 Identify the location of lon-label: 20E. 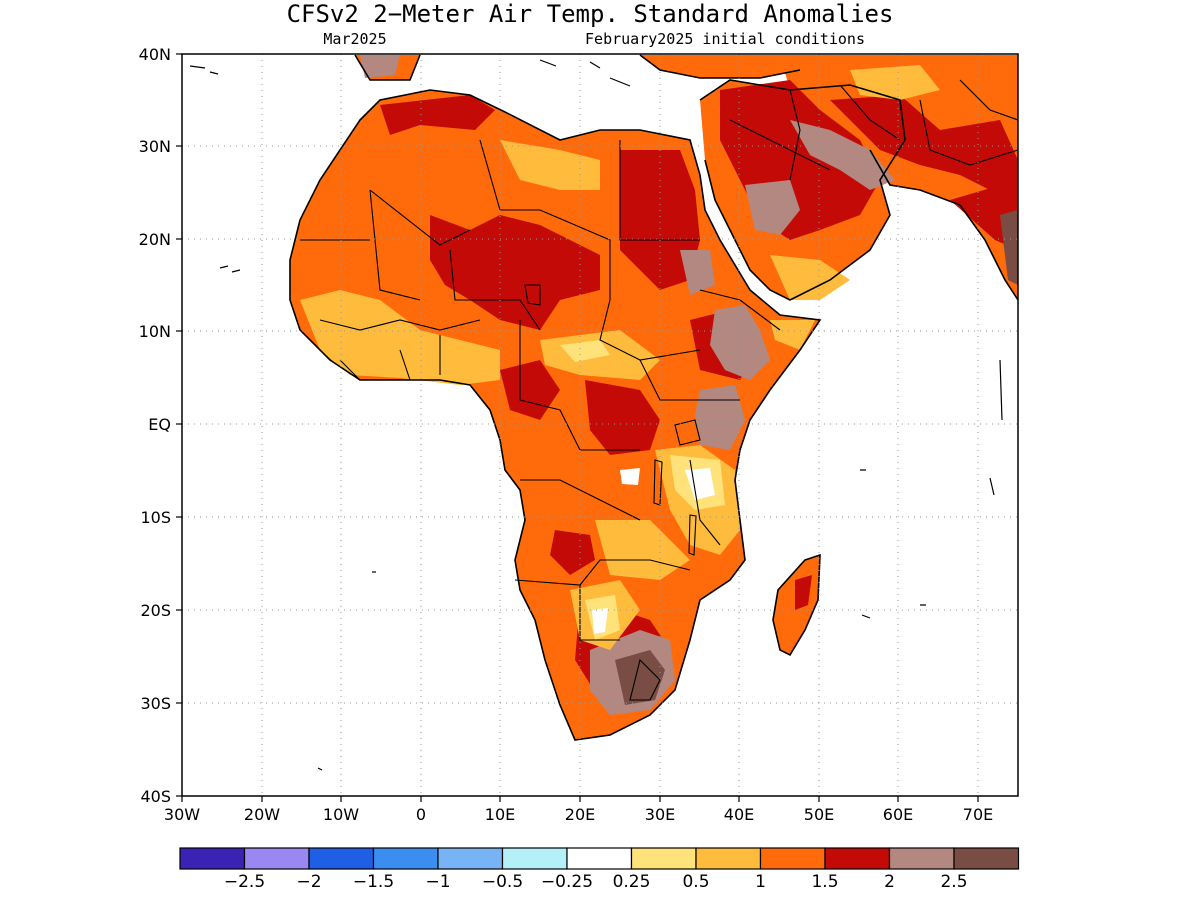
(580, 814).